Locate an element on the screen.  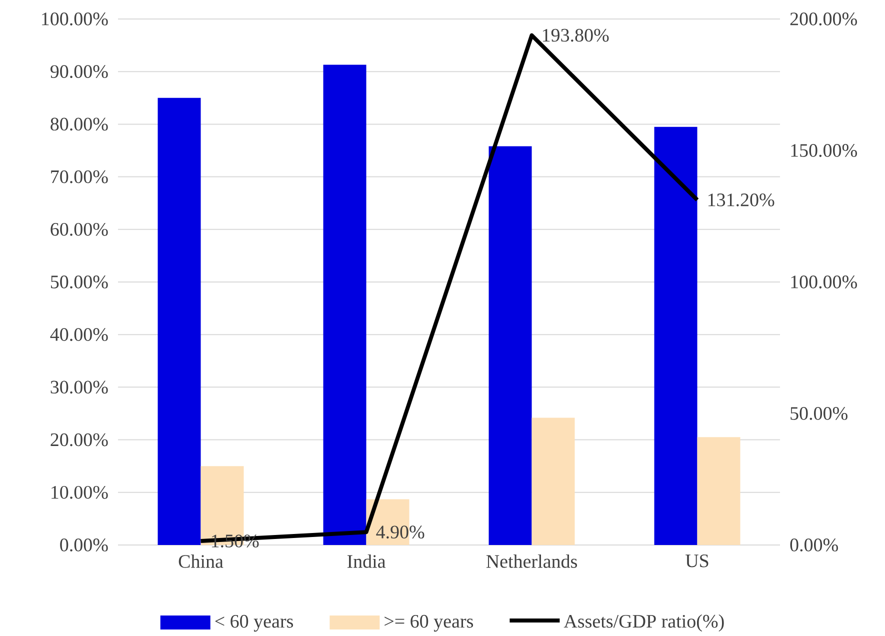
y-tick-label: 90.00% is located at coordinates (79, 71).